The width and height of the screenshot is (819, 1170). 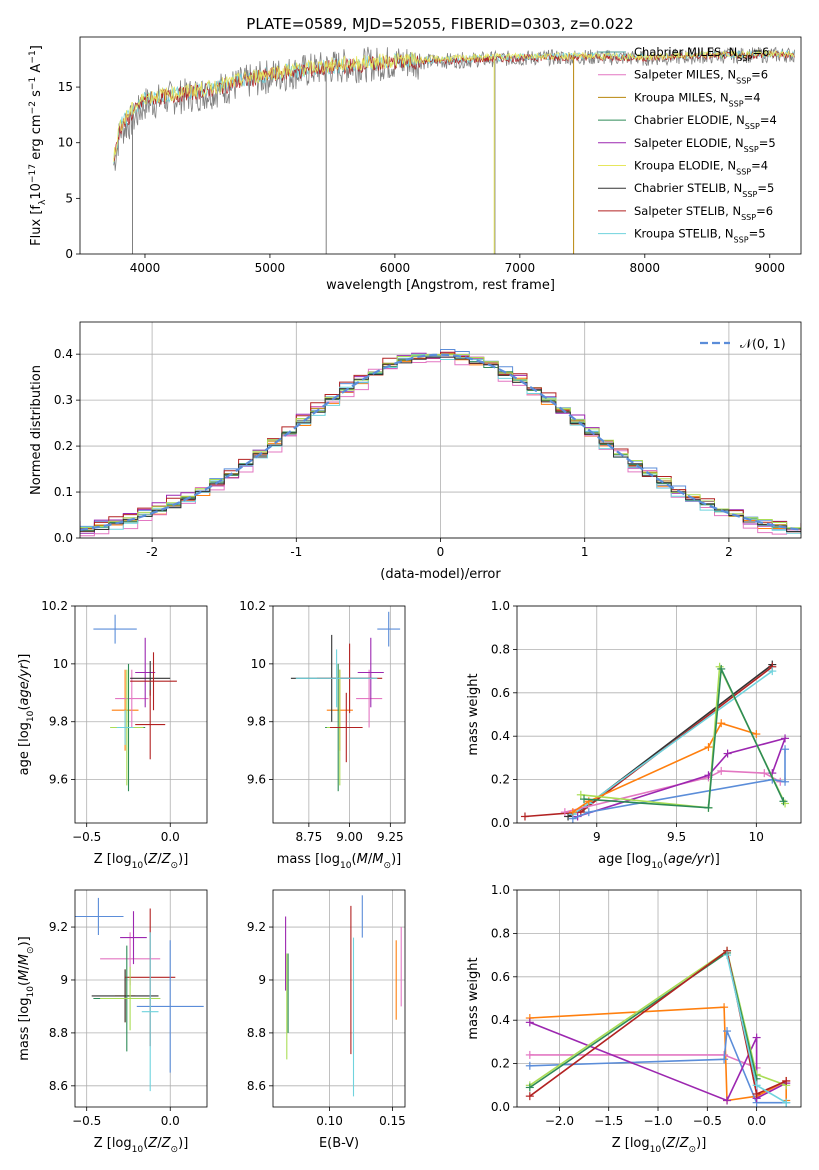 I want to click on observed-spectrum, so click(x=454, y=108).